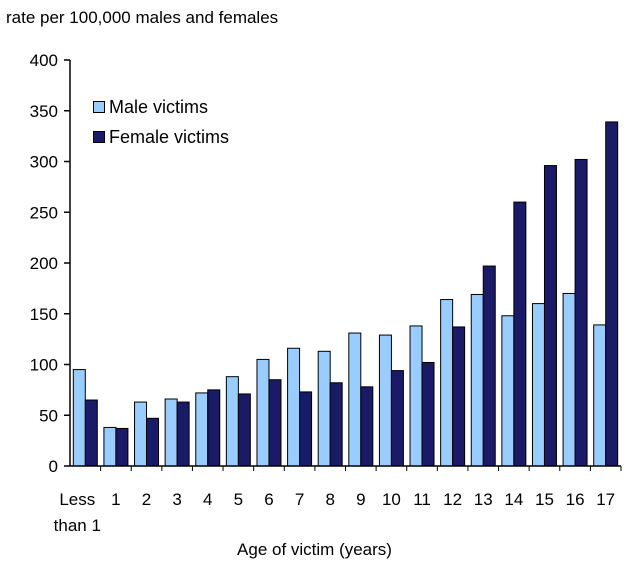 The width and height of the screenshot is (629, 565). Describe the element at coordinates (391, 499) in the screenshot. I see `x-tick-label: 10` at that location.